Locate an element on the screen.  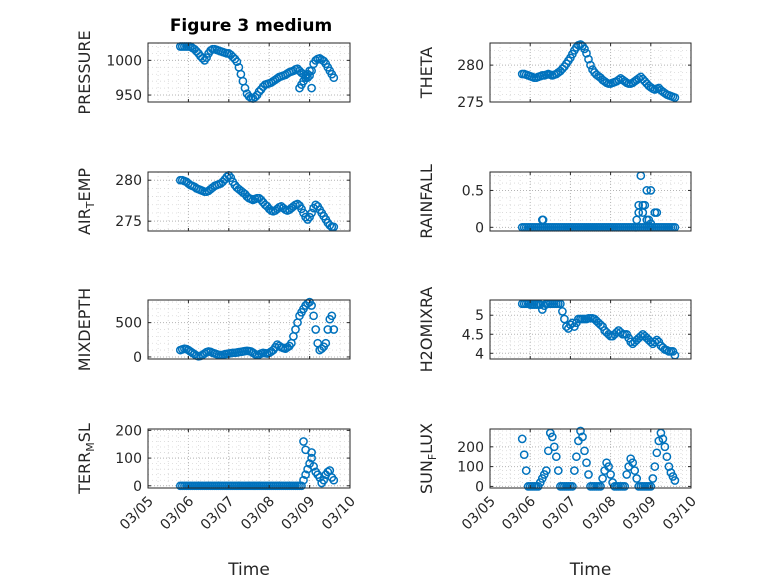
series-sun_flux is located at coordinates (598, 458).